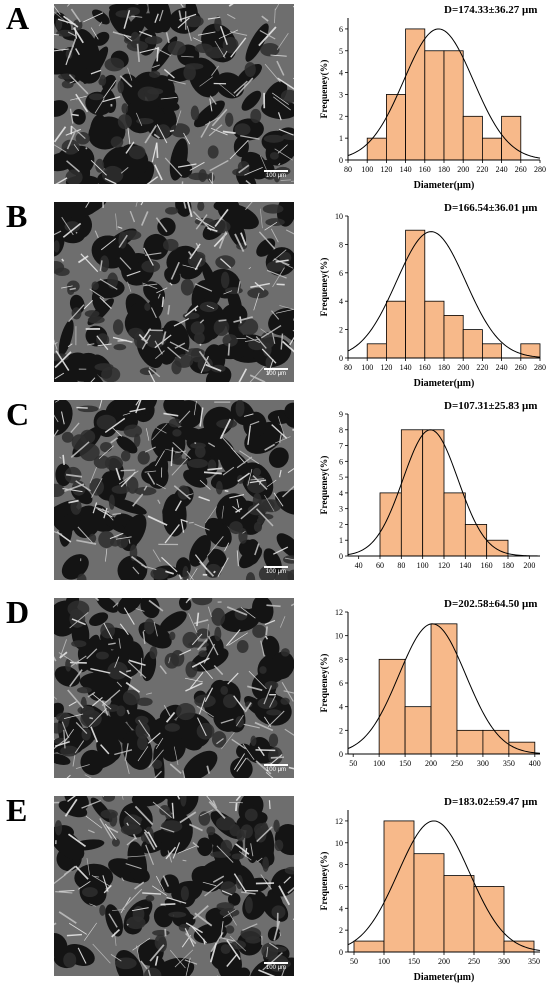  What do you see at coordinates (16, 216) in the screenshot?
I see `panel-letter: B` at bounding box center [16, 216].